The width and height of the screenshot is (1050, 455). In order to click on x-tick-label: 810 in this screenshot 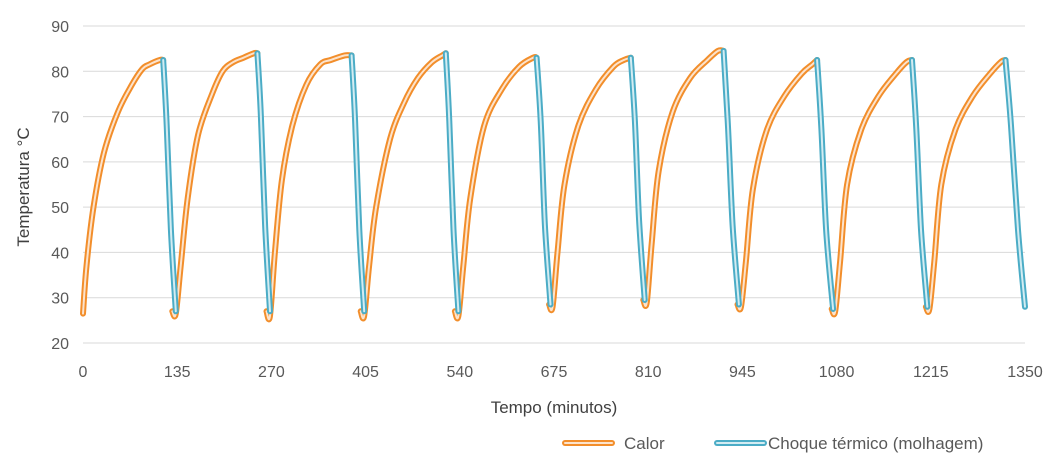, I will do `click(648, 372)`.